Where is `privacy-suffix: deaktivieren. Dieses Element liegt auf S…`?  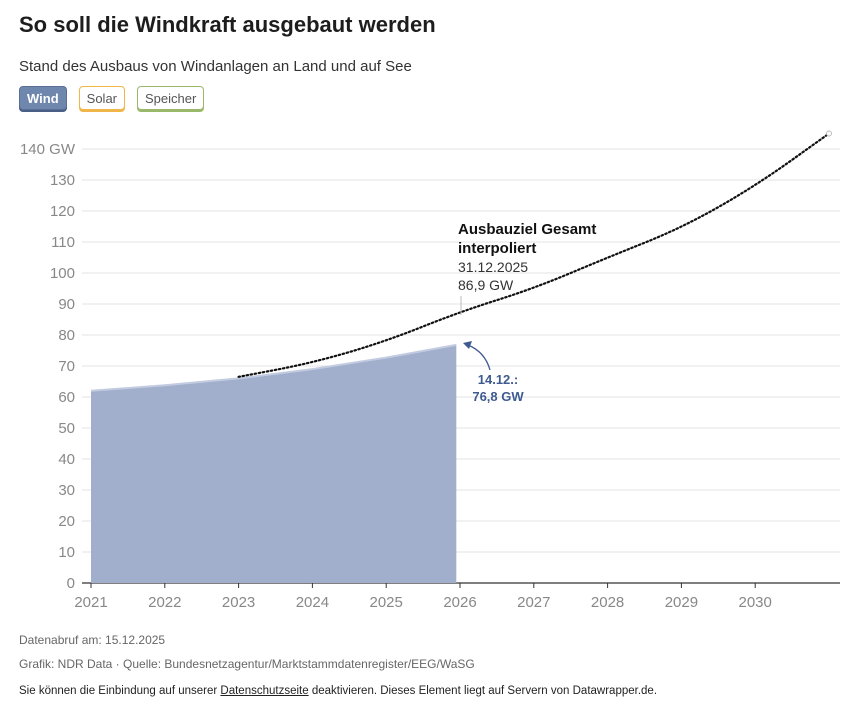
privacy-suffix: deaktivieren. Dieses Element liegt auf S… is located at coordinates (484, 691).